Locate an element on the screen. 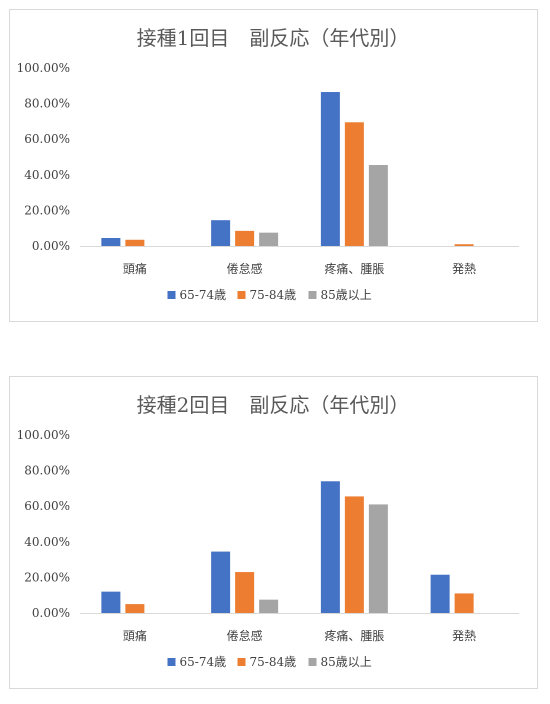 The width and height of the screenshot is (550, 704). chart-title: 接種2回目 副反応（年代別） is located at coordinates (273, 405).